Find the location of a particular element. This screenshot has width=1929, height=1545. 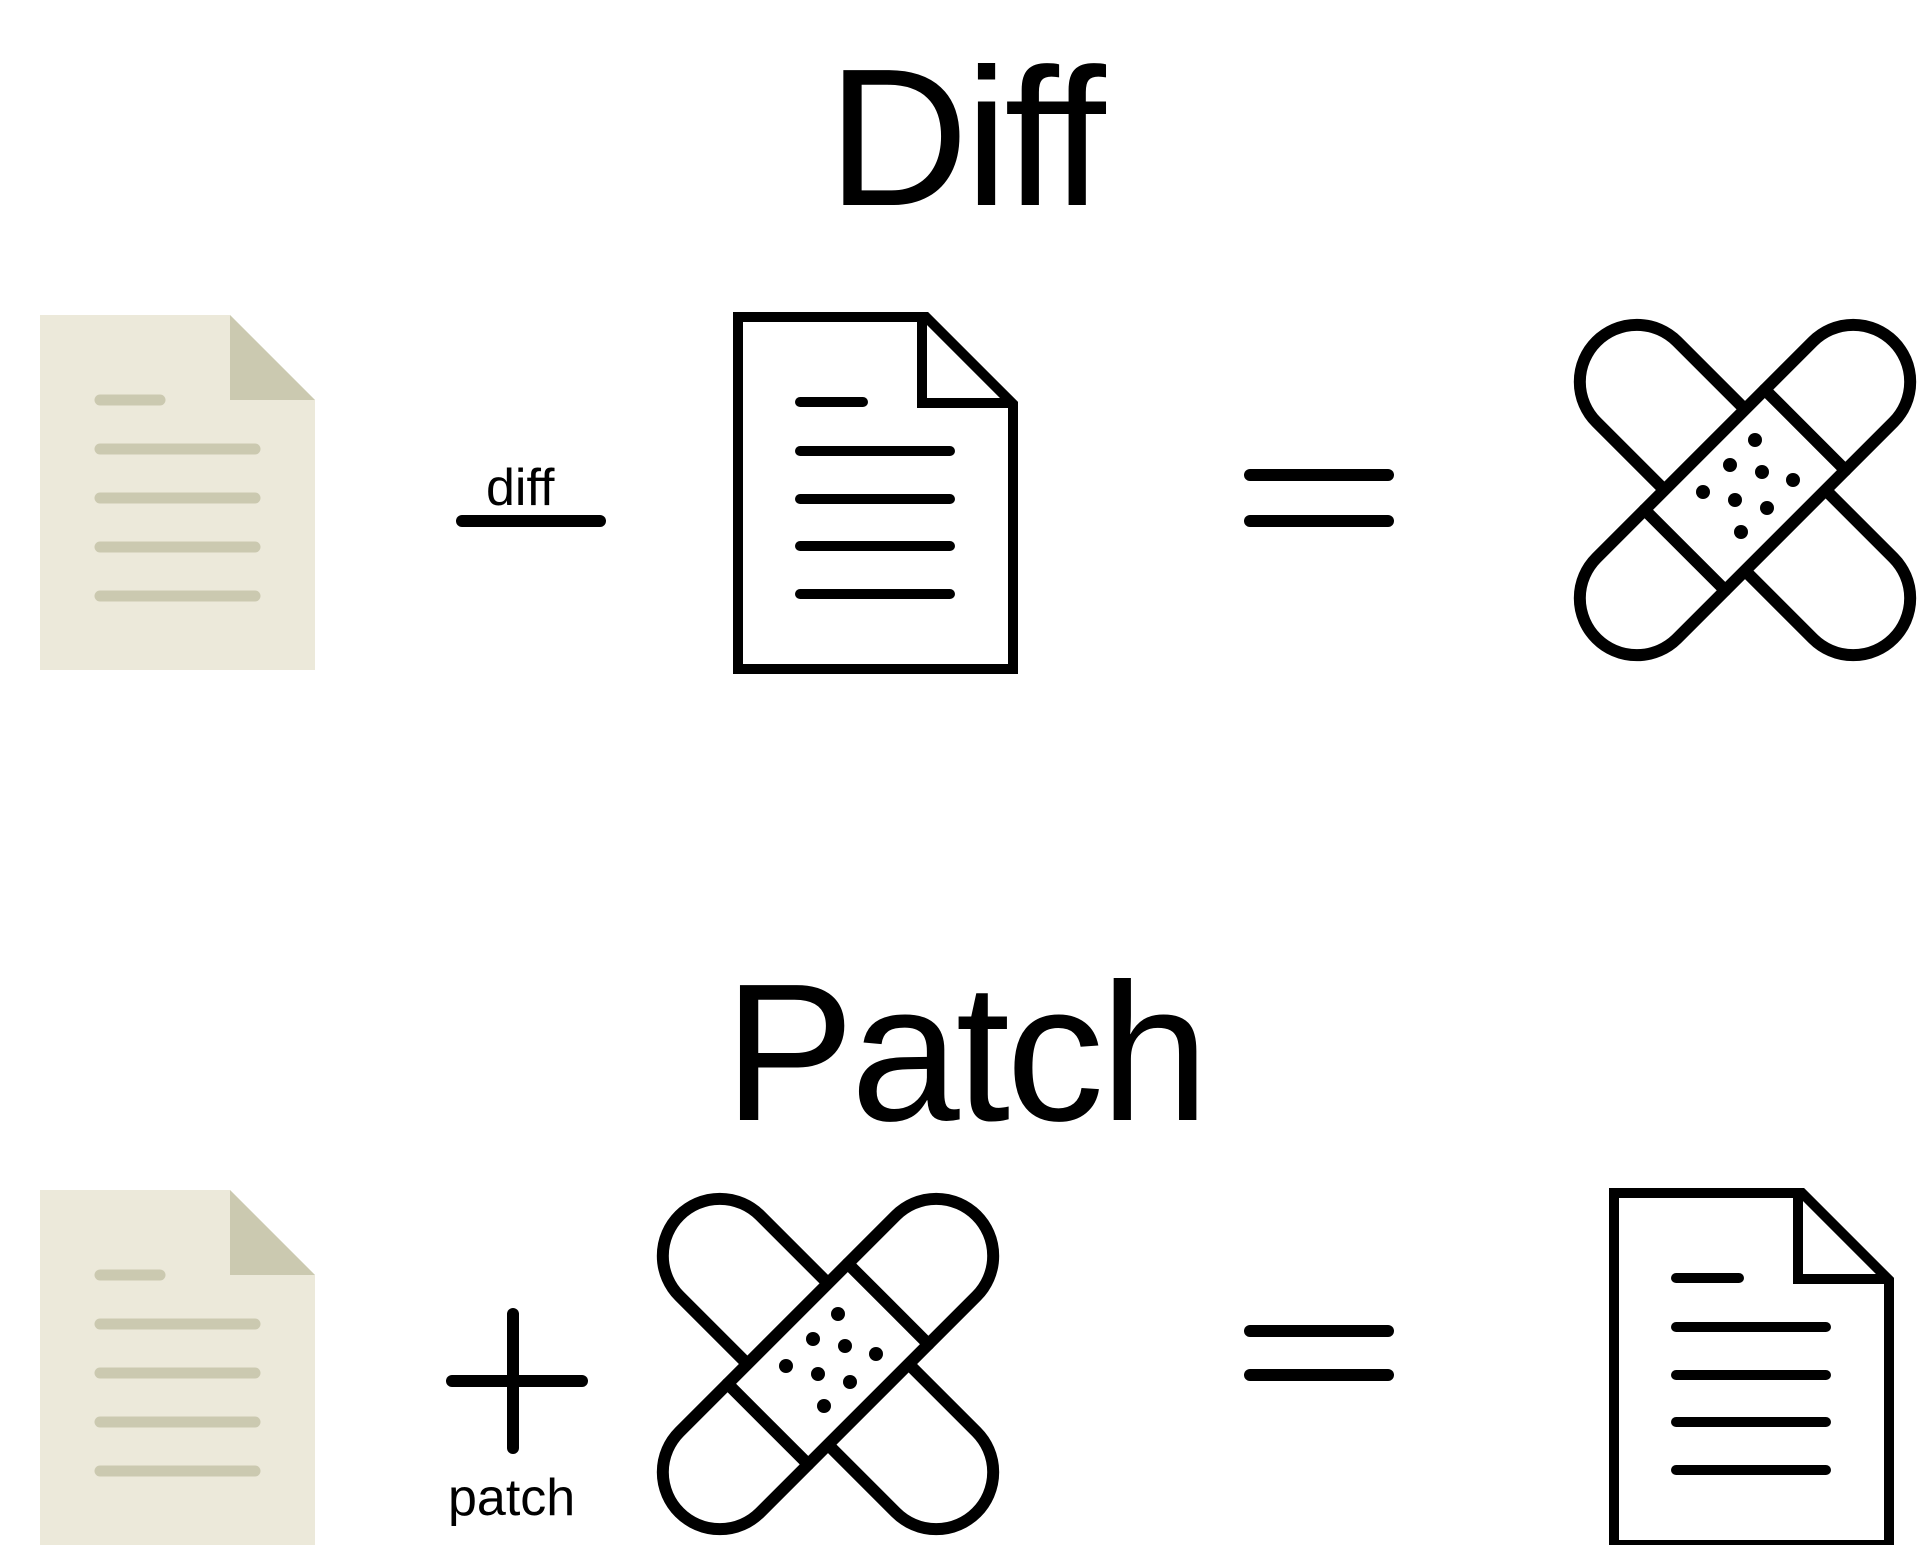

diff-title: Diff is located at coordinates (966, 137).